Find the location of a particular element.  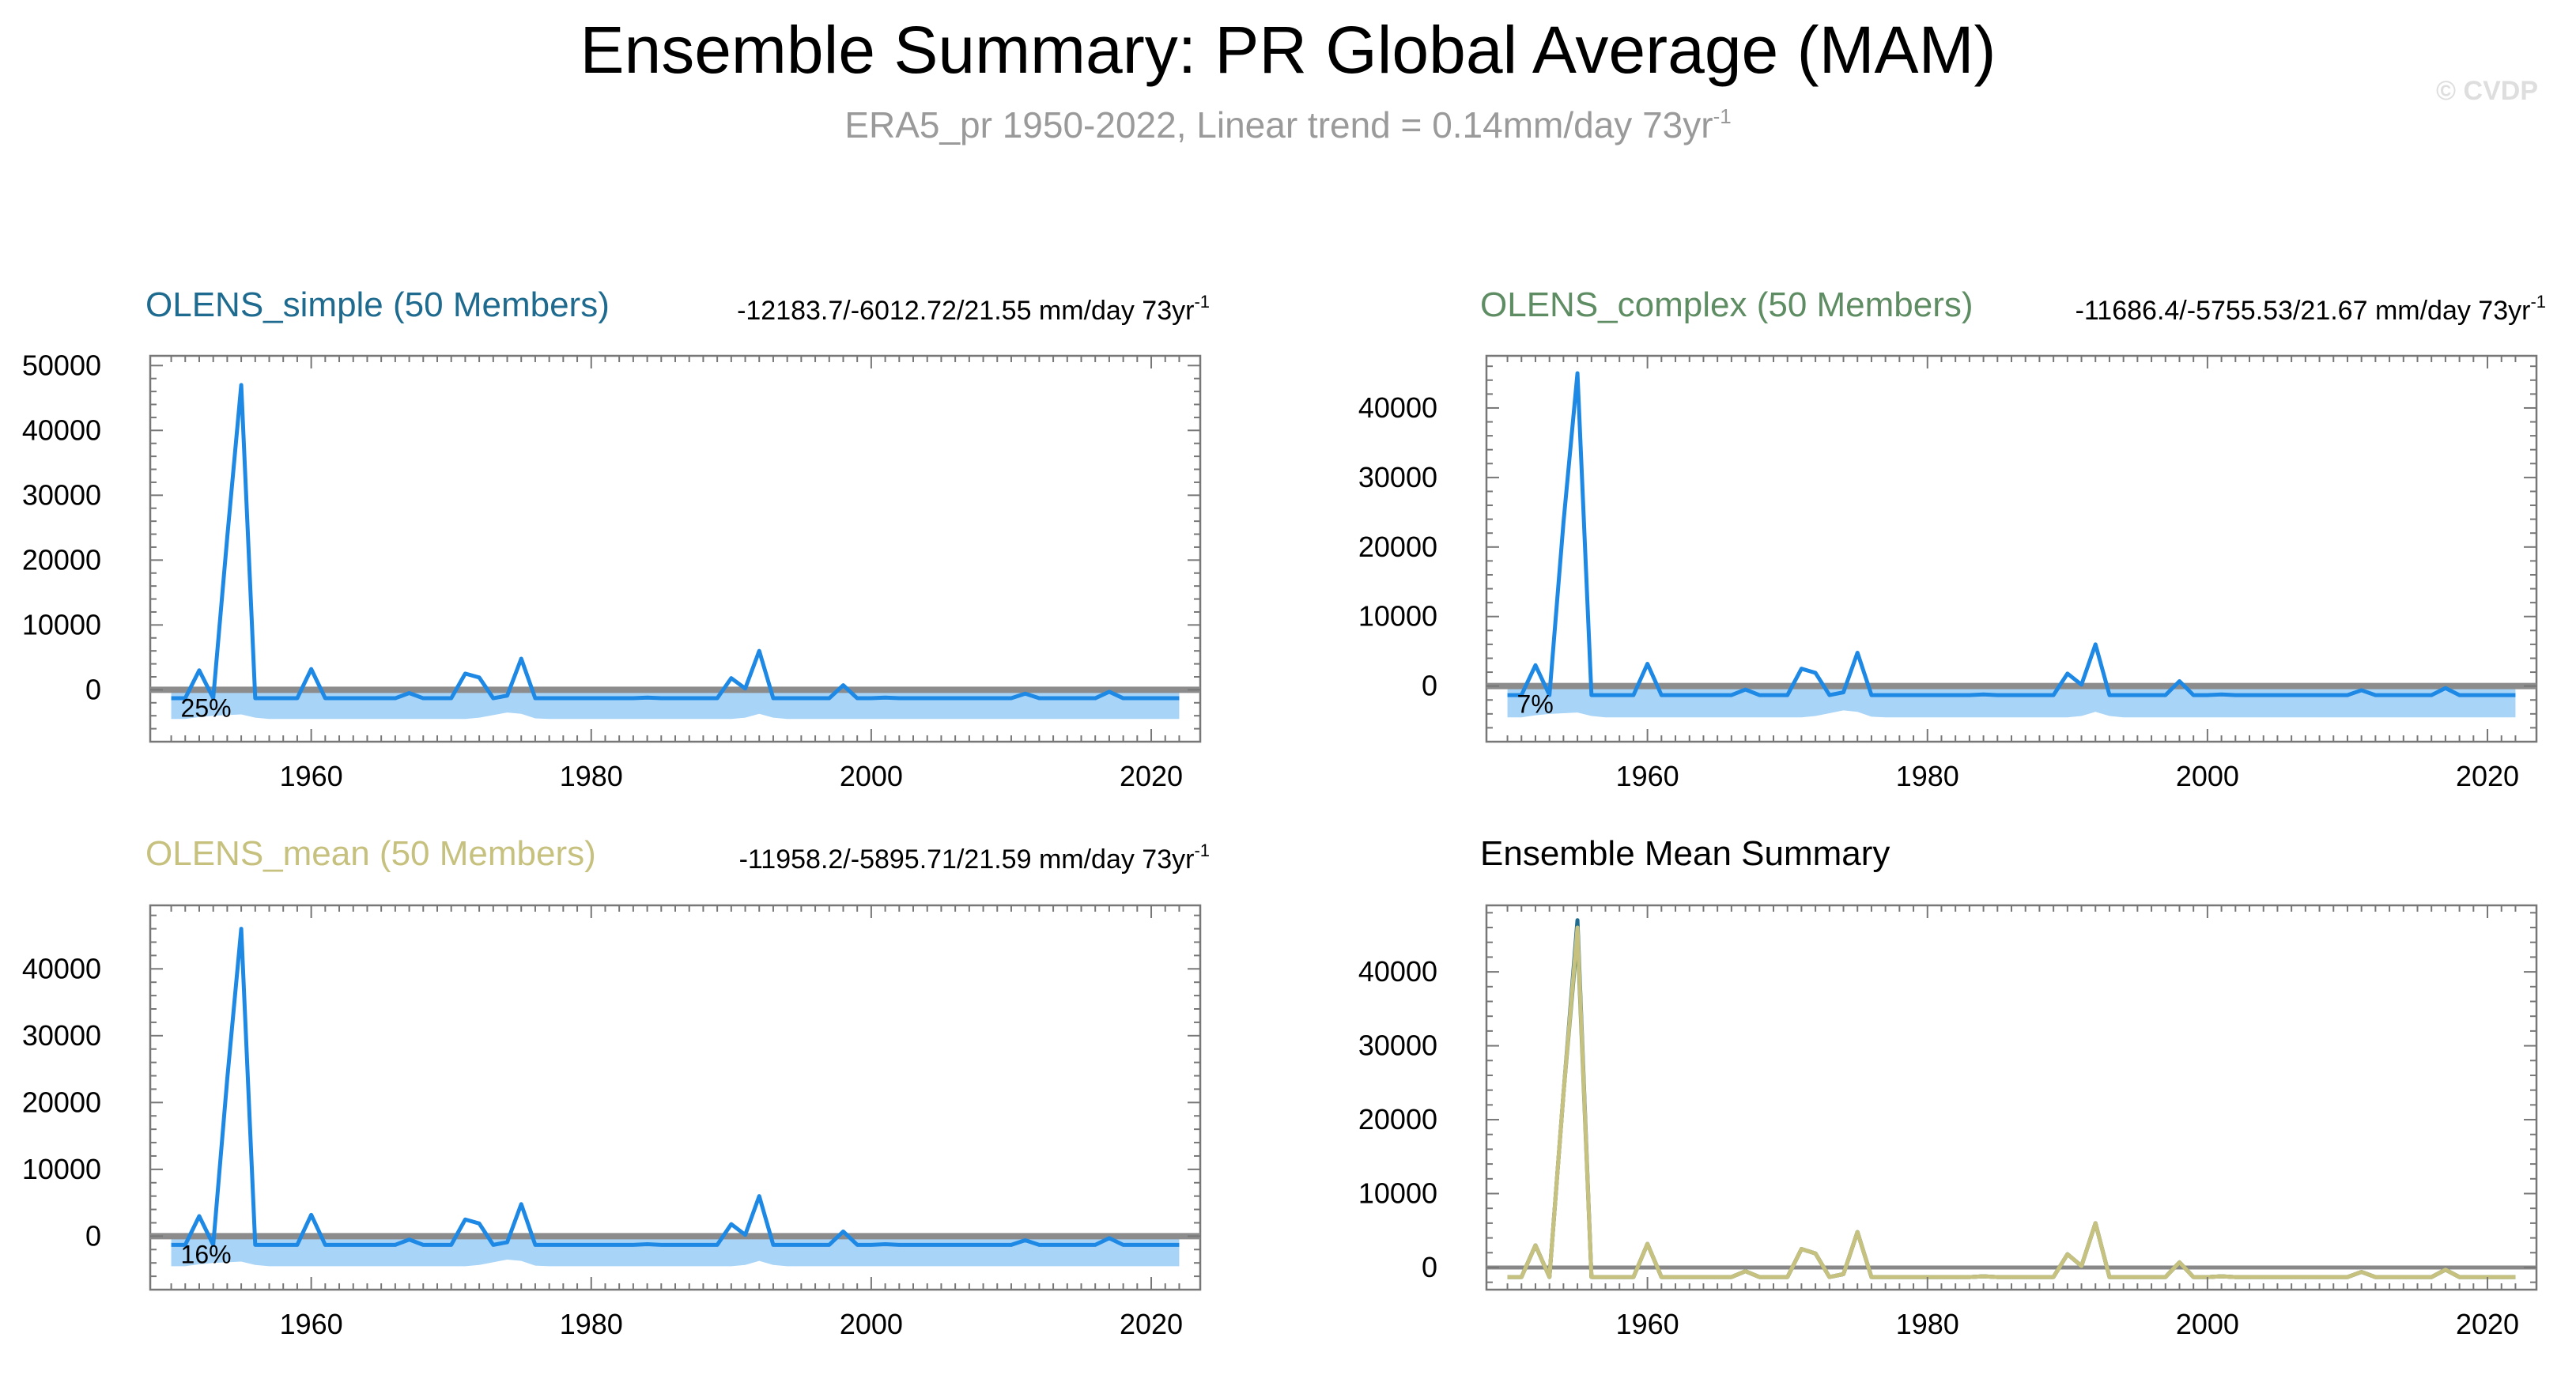

plot-data: 16% is located at coordinates (675, 1097).